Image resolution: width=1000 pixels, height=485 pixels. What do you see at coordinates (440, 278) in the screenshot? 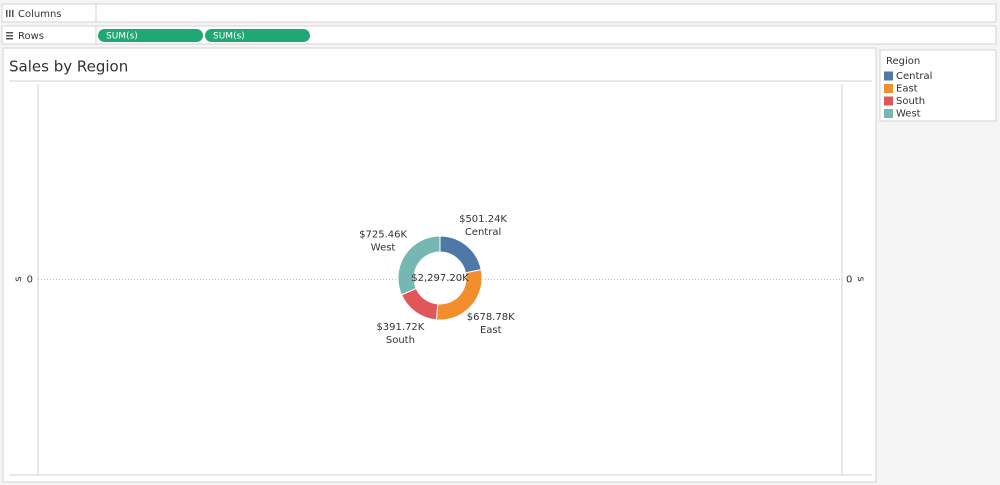
I see `total-label: $2,297.20K` at bounding box center [440, 278].